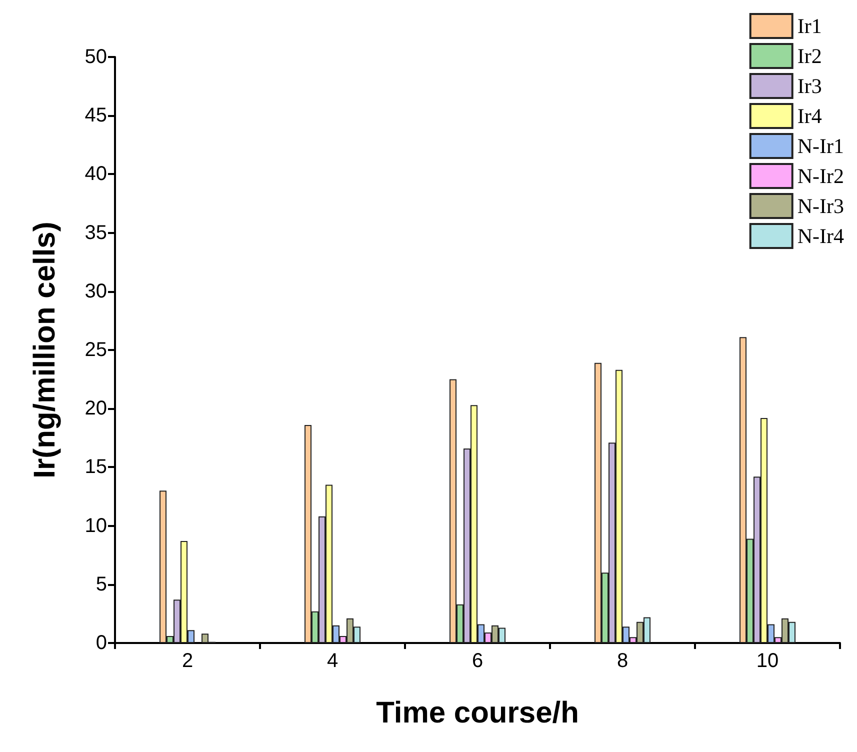 Image resolution: width=857 pixels, height=752 pixels. Describe the element at coordinates (477, 713) in the screenshot. I see `x-axis-title: Time course/h` at that location.